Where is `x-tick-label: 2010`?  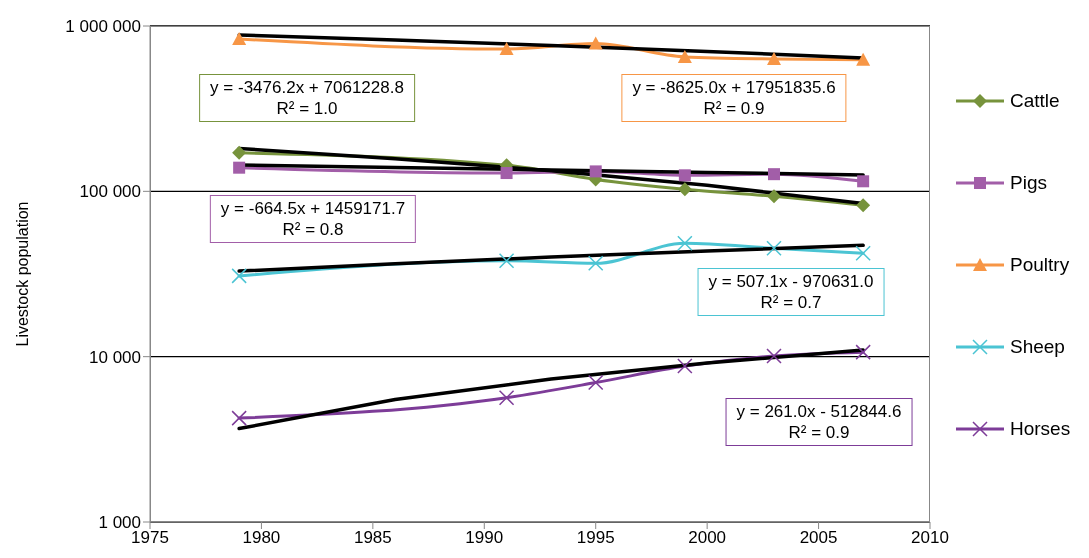 x-tick-label: 2010 is located at coordinates (930, 538).